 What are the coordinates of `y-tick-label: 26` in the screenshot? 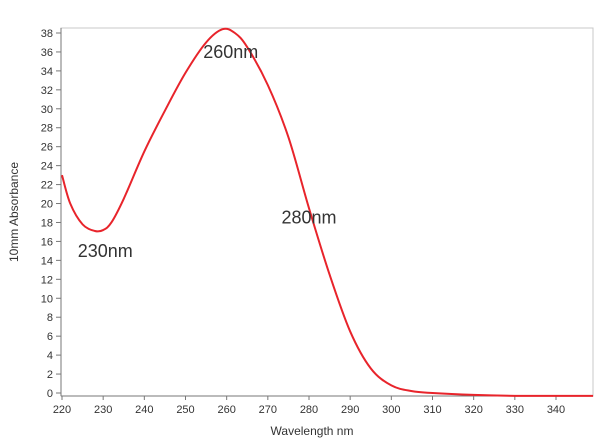 It's located at (47, 148).